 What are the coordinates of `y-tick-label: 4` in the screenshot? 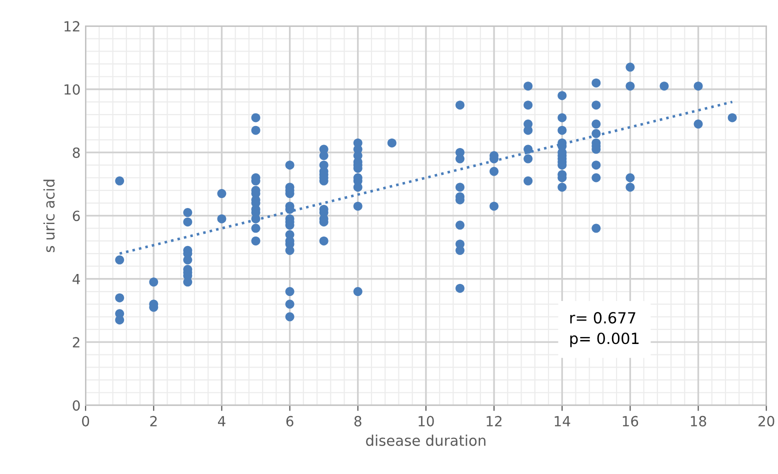 It's located at (76, 279).